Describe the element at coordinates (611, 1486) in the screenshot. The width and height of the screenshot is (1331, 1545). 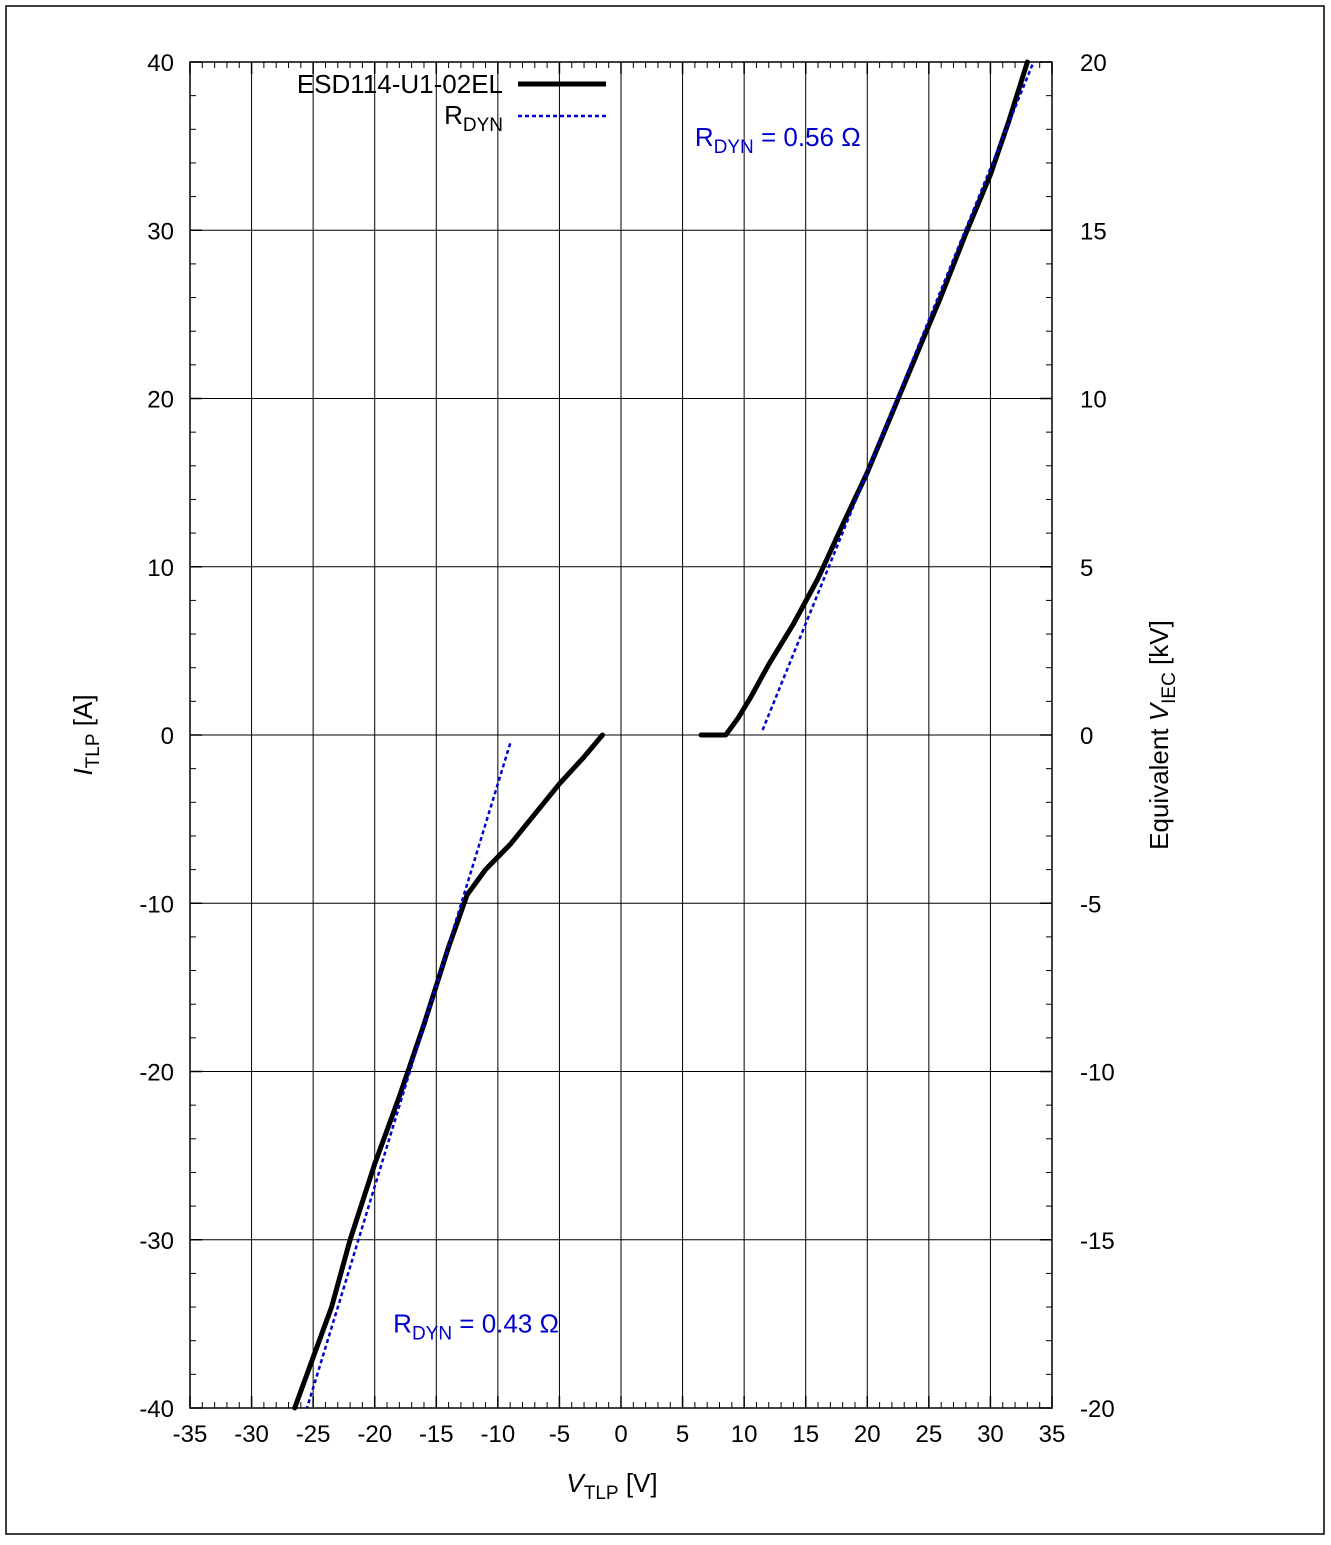
I see `x-axis-title: VTLP [V]` at that location.